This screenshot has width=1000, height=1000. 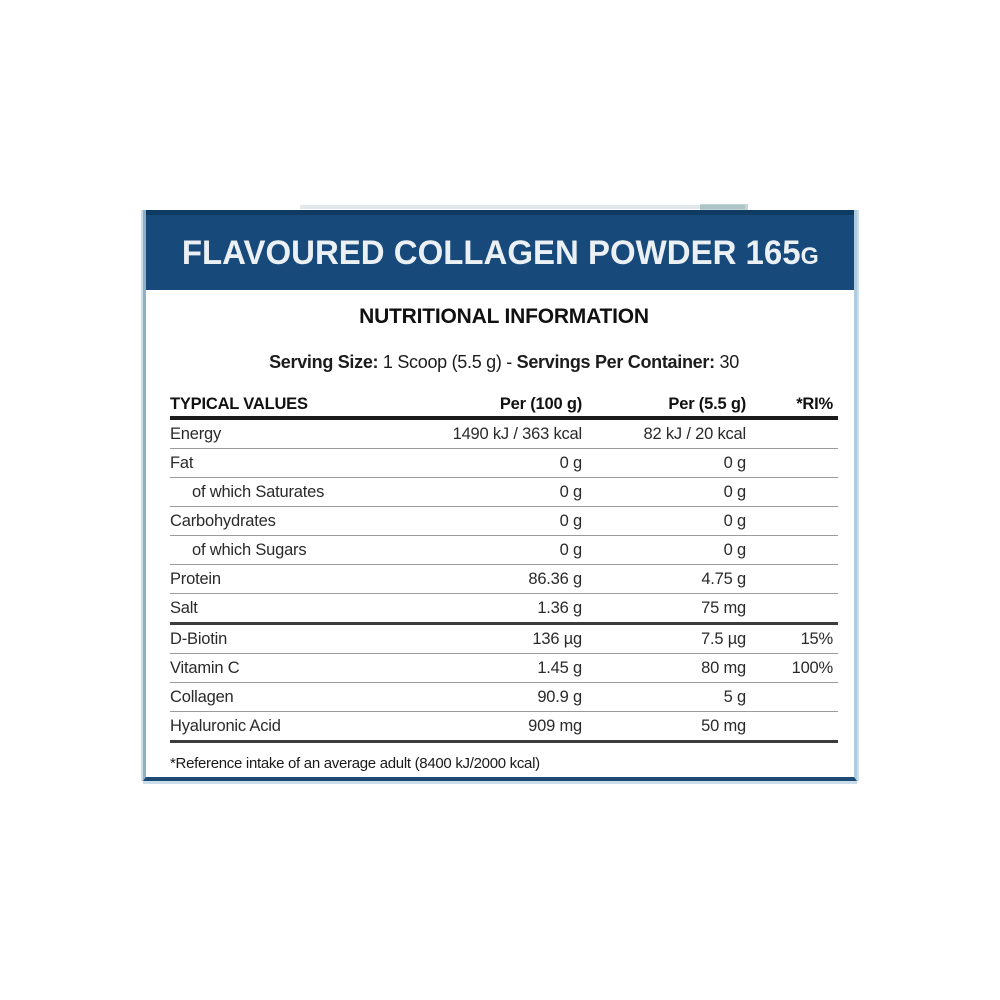 What do you see at coordinates (814, 403) in the screenshot?
I see `column-header-ri-percent: *RI%` at bounding box center [814, 403].